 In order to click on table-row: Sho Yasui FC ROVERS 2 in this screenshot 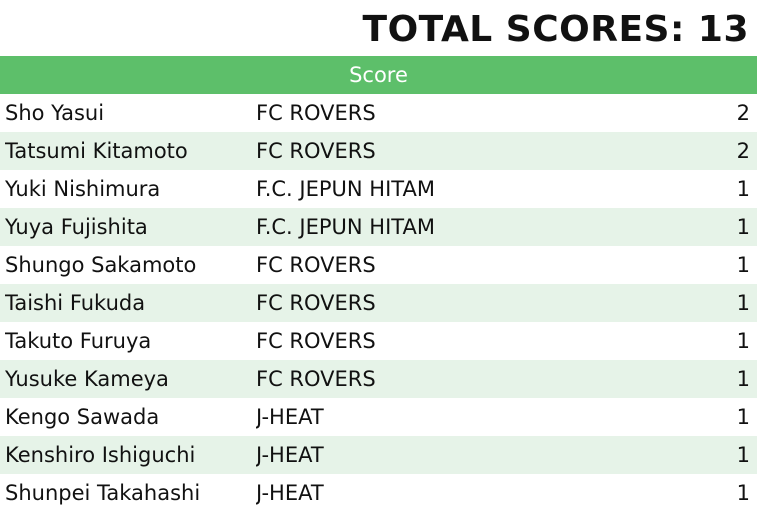, I will do `click(378, 113)`.